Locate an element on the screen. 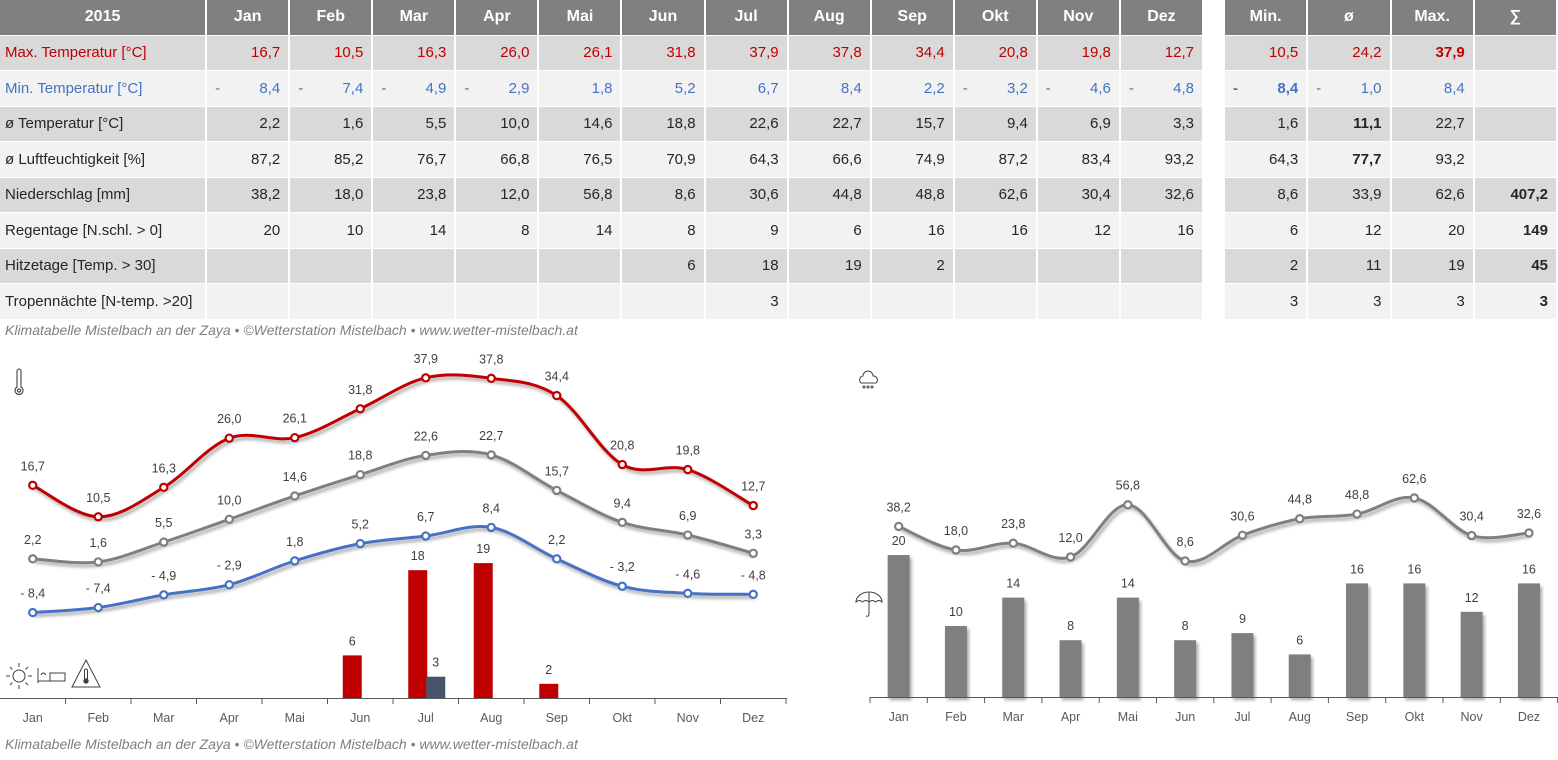  month-header: Dez is located at coordinates (1162, 18).